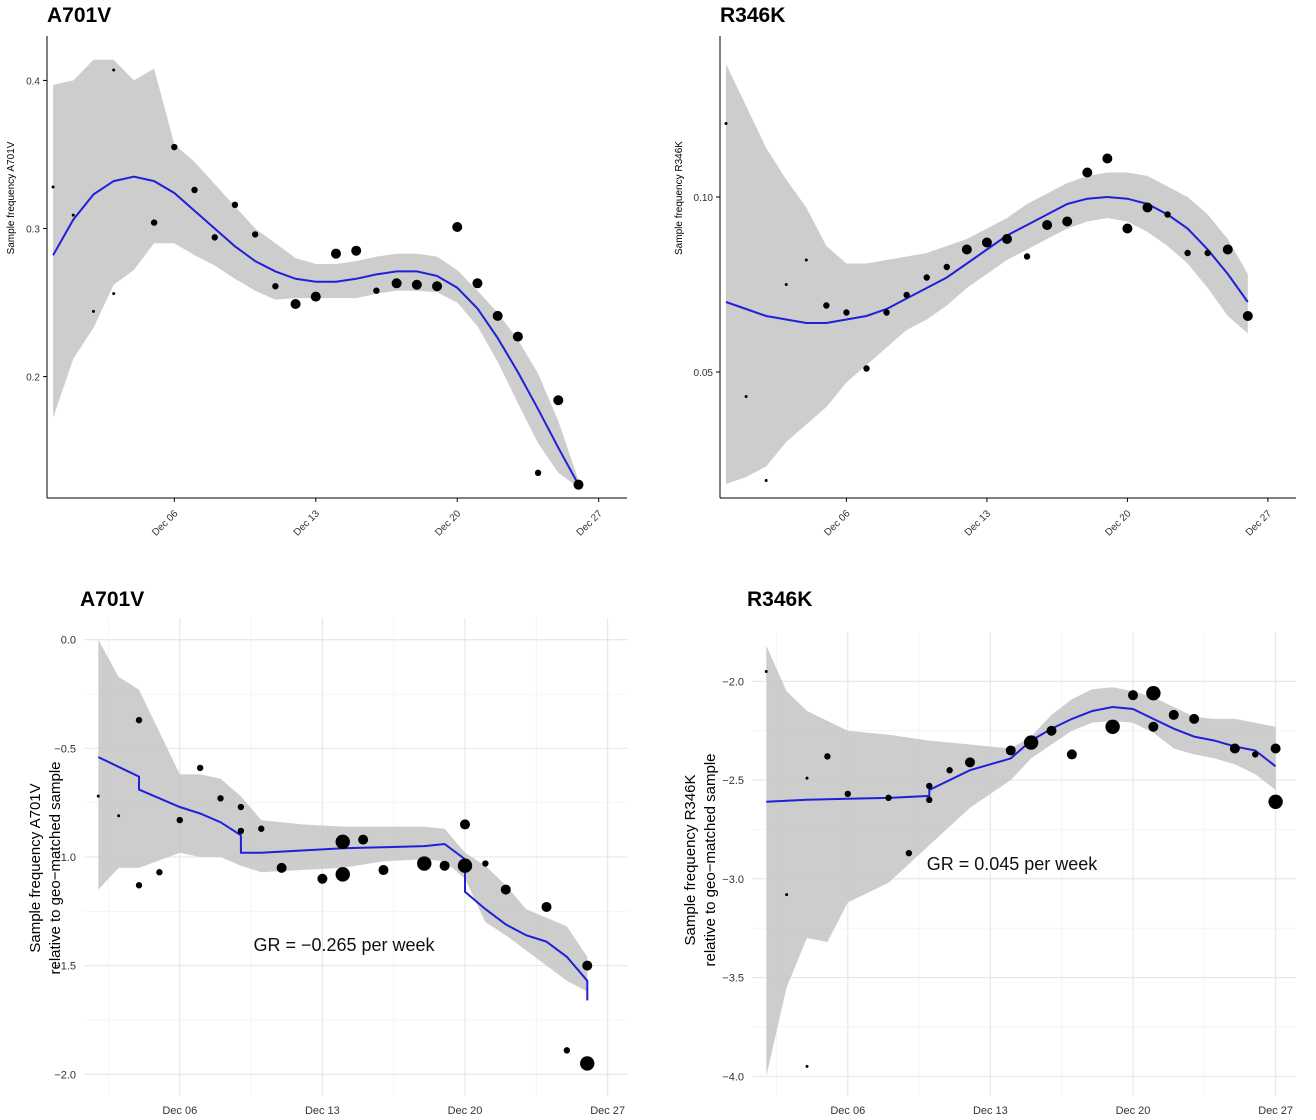 The width and height of the screenshot is (1316, 1120). What do you see at coordinates (733, 979) in the screenshot?
I see `y-tick-label: −3.5` at bounding box center [733, 979].